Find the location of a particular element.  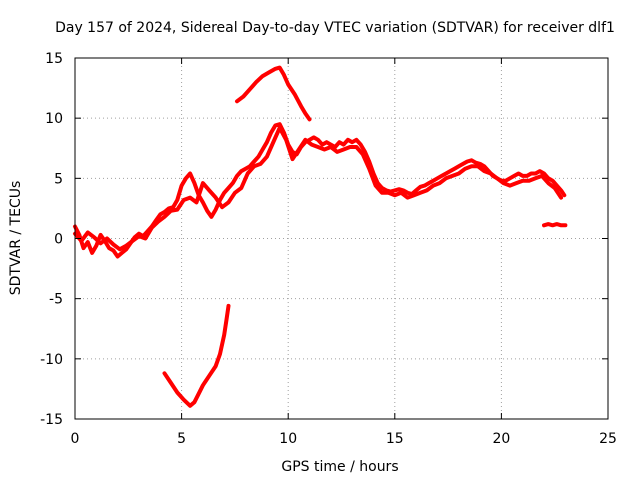

y-axis-label: SDTVAR / TECUs is located at coordinates (16, 238).